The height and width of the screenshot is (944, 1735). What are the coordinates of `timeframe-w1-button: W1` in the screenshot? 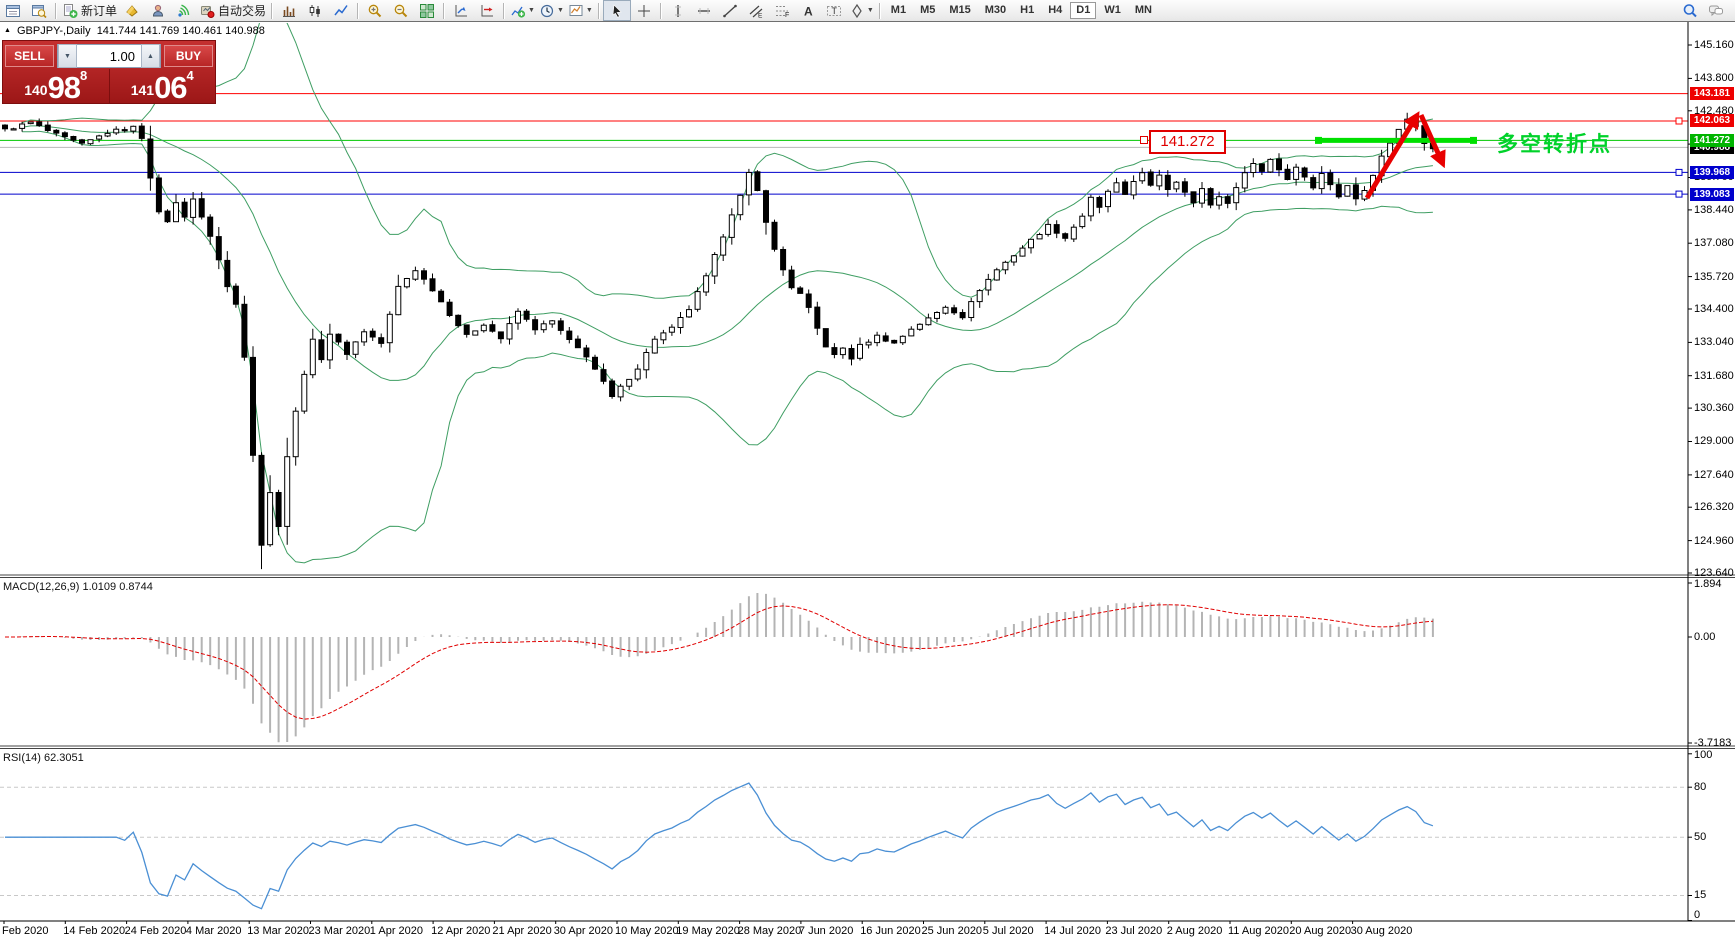 It's located at (1112, 10).